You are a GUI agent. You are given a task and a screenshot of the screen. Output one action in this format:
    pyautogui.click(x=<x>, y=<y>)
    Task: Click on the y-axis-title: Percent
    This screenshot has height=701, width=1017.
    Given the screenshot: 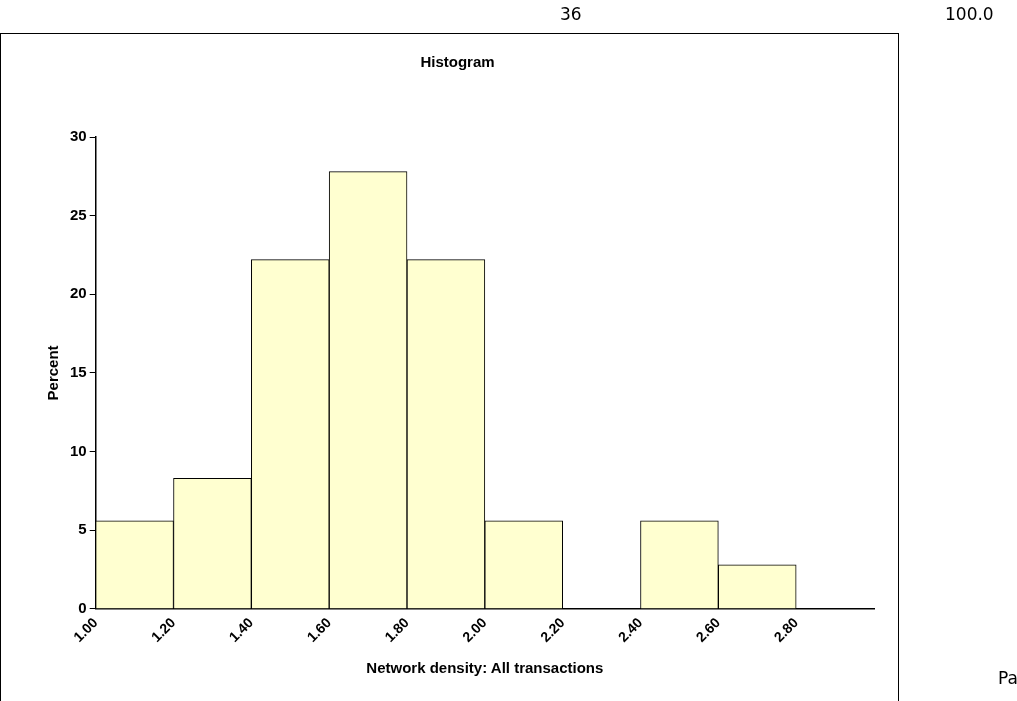 What is the action you would take?
    pyautogui.click(x=53, y=373)
    